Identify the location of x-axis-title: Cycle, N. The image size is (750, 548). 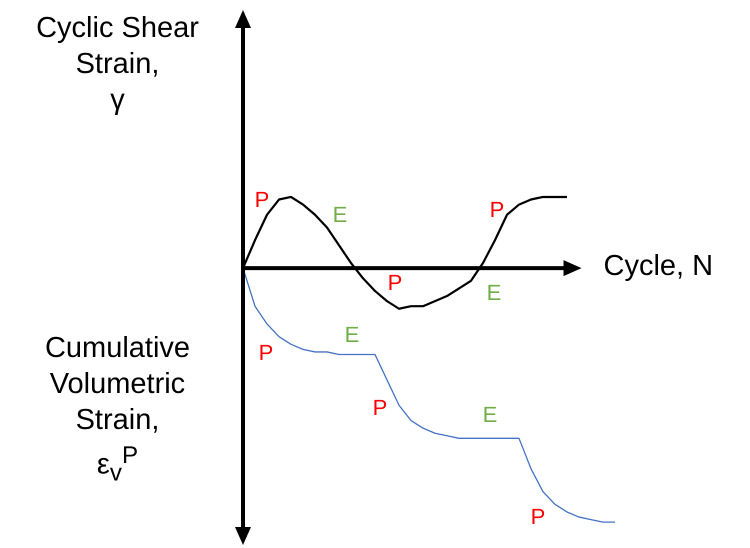
(659, 267).